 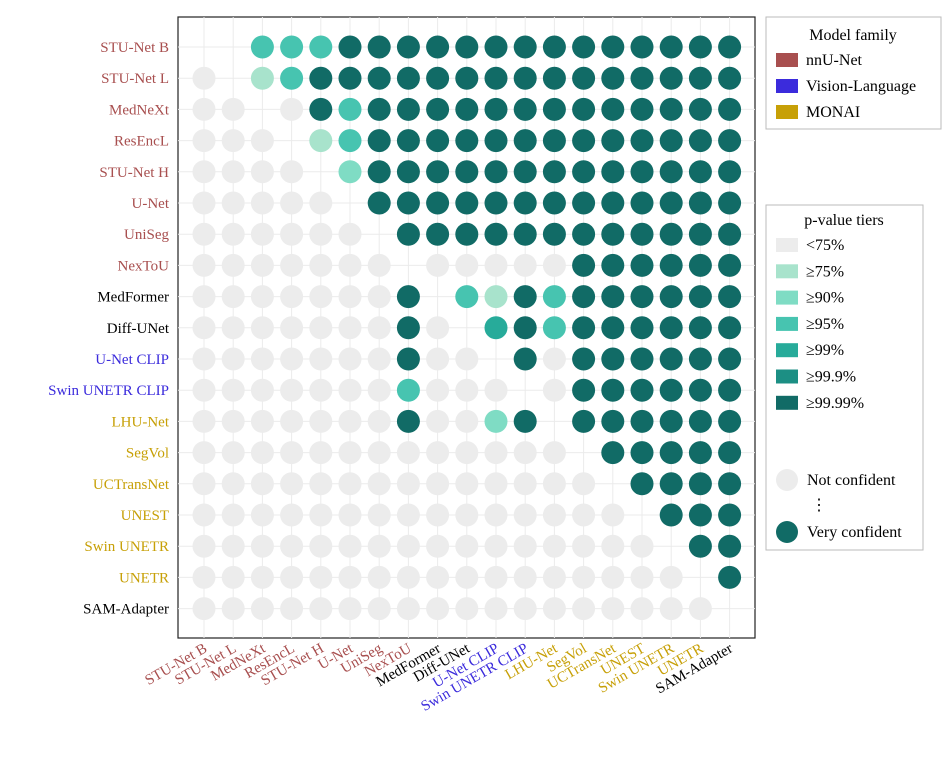 I want to click on dot-diff-unet-vs-uniseg, so click(x=379, y=328).